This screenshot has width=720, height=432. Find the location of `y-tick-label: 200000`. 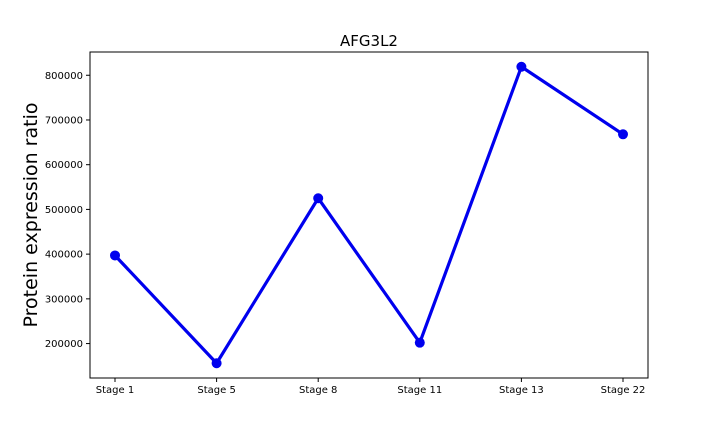

y-tick-label: 200000 is located at coordinates (64, 344).